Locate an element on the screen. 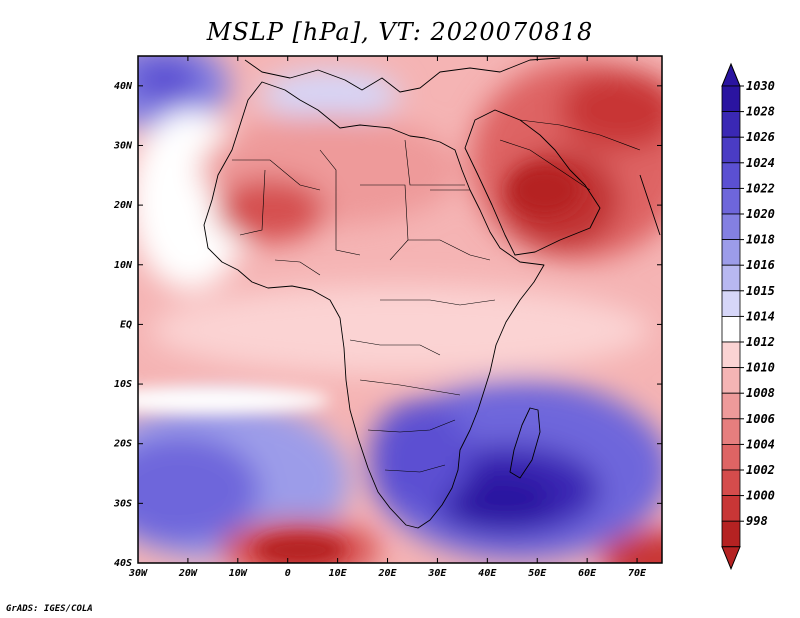 The image size is (800, 618). colorbar-label: 1012 is located at coordinates (760, 342).